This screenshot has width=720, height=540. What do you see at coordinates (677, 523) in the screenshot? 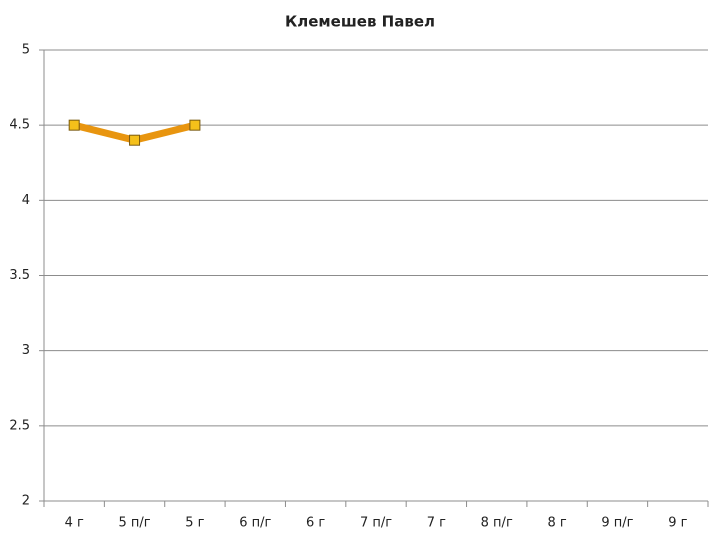
I see `x-tick-label: 9 г` at bounding box center [677, 523].